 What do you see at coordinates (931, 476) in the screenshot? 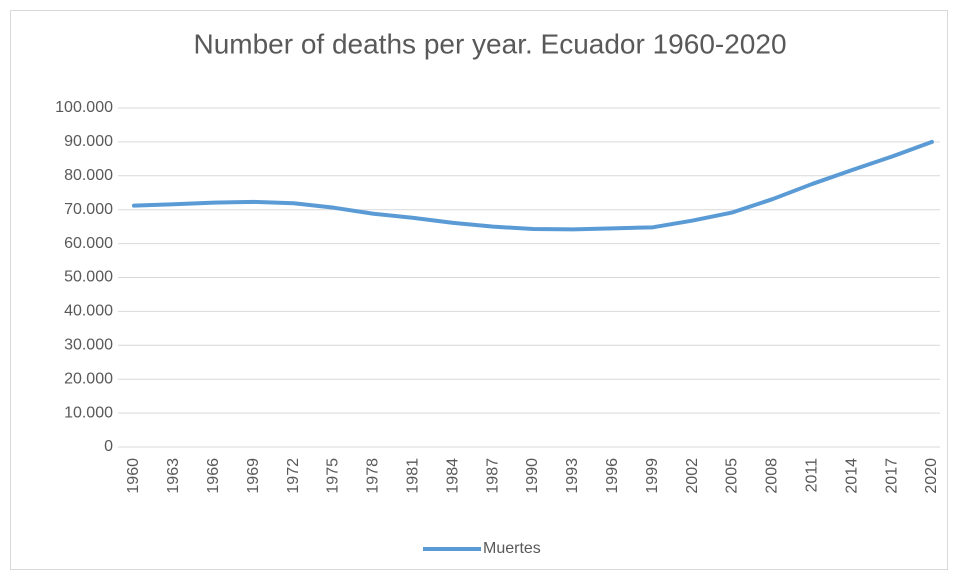
I see `x-tick-label: 2020` at bounding box center [931, 476].